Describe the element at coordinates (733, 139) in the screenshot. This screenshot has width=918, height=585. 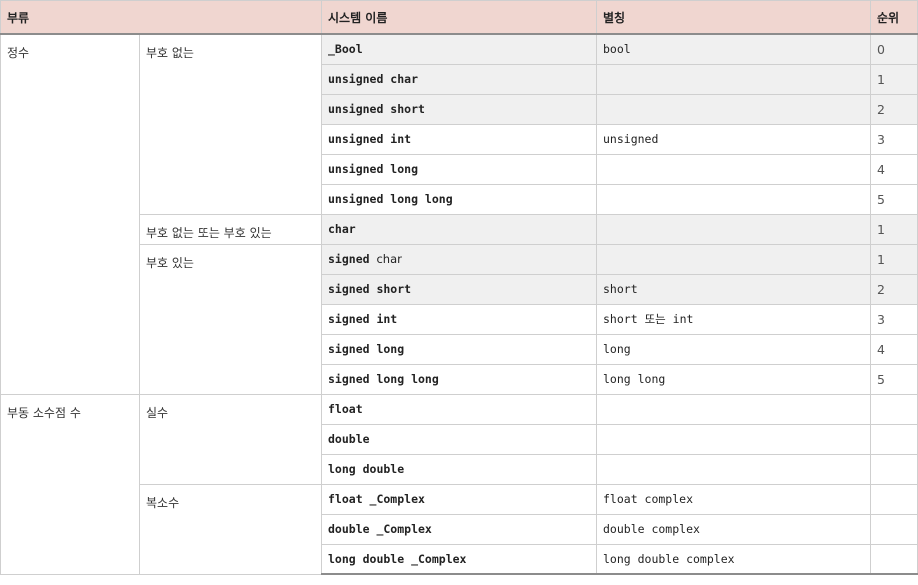
I see `alias-cell: unsigned` at that location.